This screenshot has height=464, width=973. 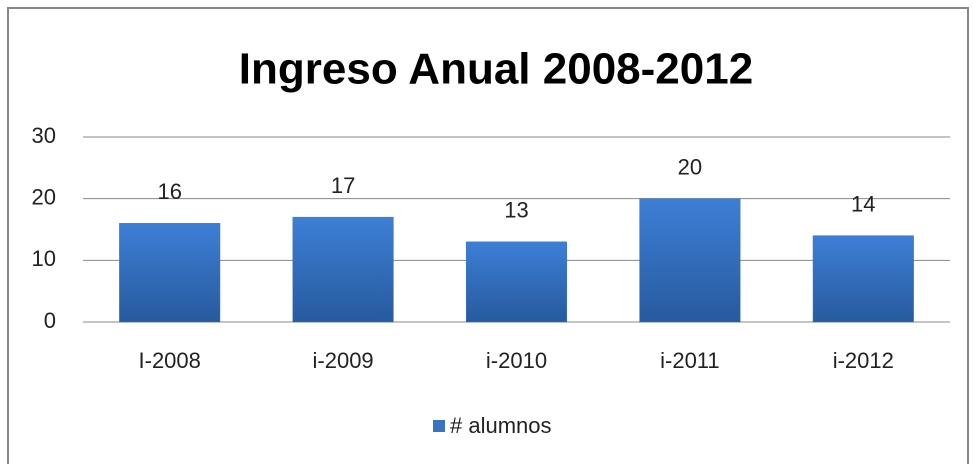 What do you see at coordinates (50, 320) in the screenshot?
I see `y-tick-label: 0` at bounding box center [50, 320].